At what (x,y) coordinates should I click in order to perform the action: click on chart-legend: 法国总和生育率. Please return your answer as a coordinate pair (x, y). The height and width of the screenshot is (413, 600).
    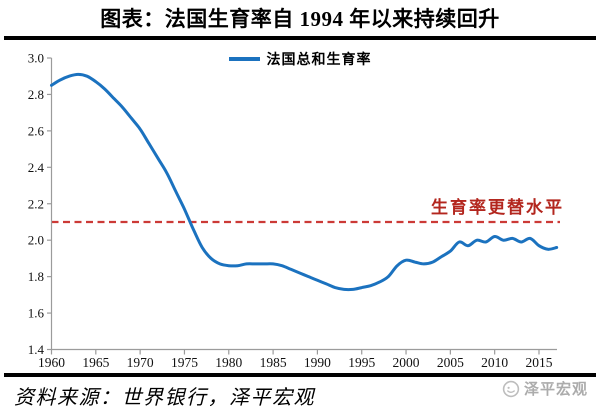
    Looking at the image, I should click on (300, 59).